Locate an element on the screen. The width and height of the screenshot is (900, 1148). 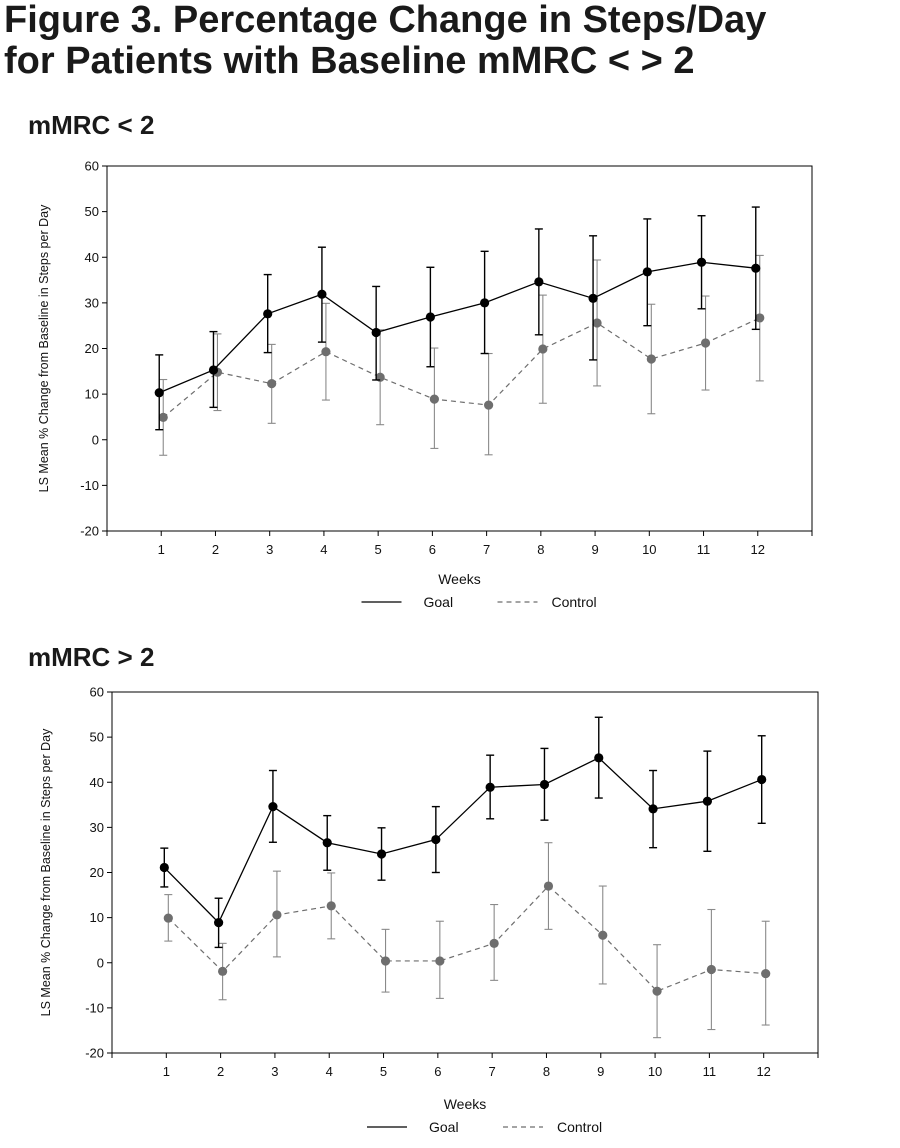
y-tick-label: 60 is located at coordinates (97, 692).